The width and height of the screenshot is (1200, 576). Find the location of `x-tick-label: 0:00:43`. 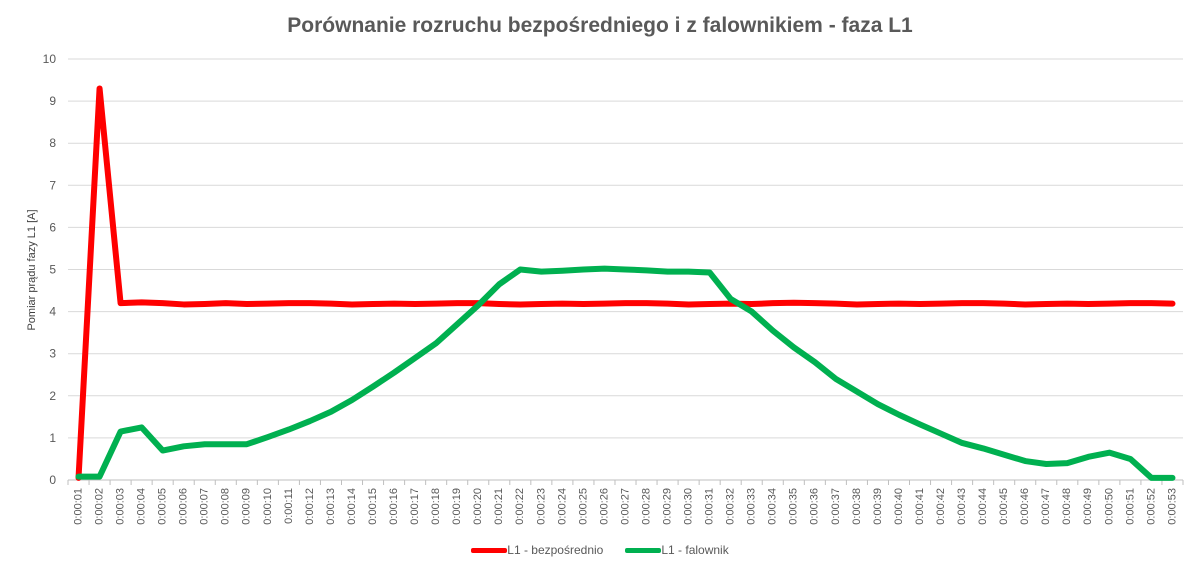

x-tick-label: 0:00:43 is located at coordinates (962, 506).